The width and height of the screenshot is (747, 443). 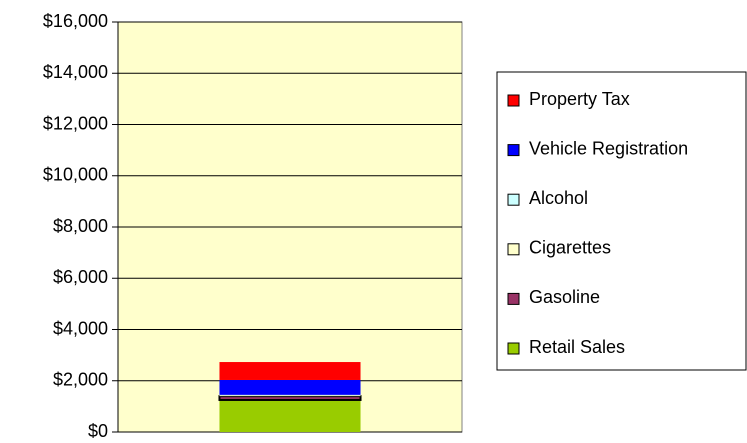 I want to click on y-tick-label: $8,000, so click(x=80, y=226).